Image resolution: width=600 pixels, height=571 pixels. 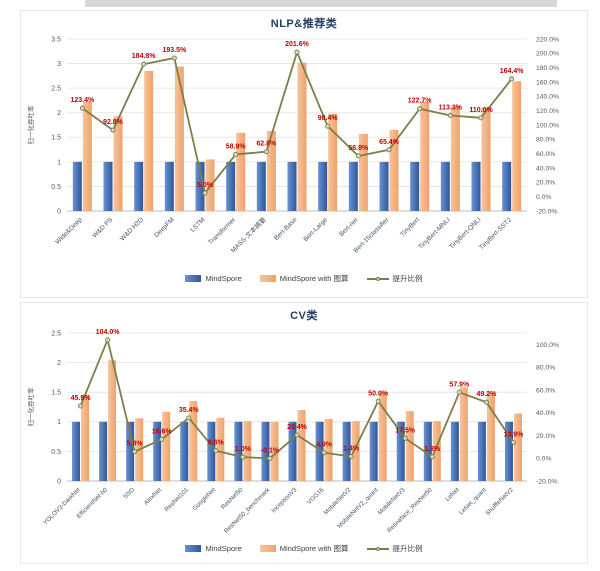 What do you see at coordinates (377, 278) in the screenshot?
I see `ratio-line-swatch` at bounding box center [377, 278].